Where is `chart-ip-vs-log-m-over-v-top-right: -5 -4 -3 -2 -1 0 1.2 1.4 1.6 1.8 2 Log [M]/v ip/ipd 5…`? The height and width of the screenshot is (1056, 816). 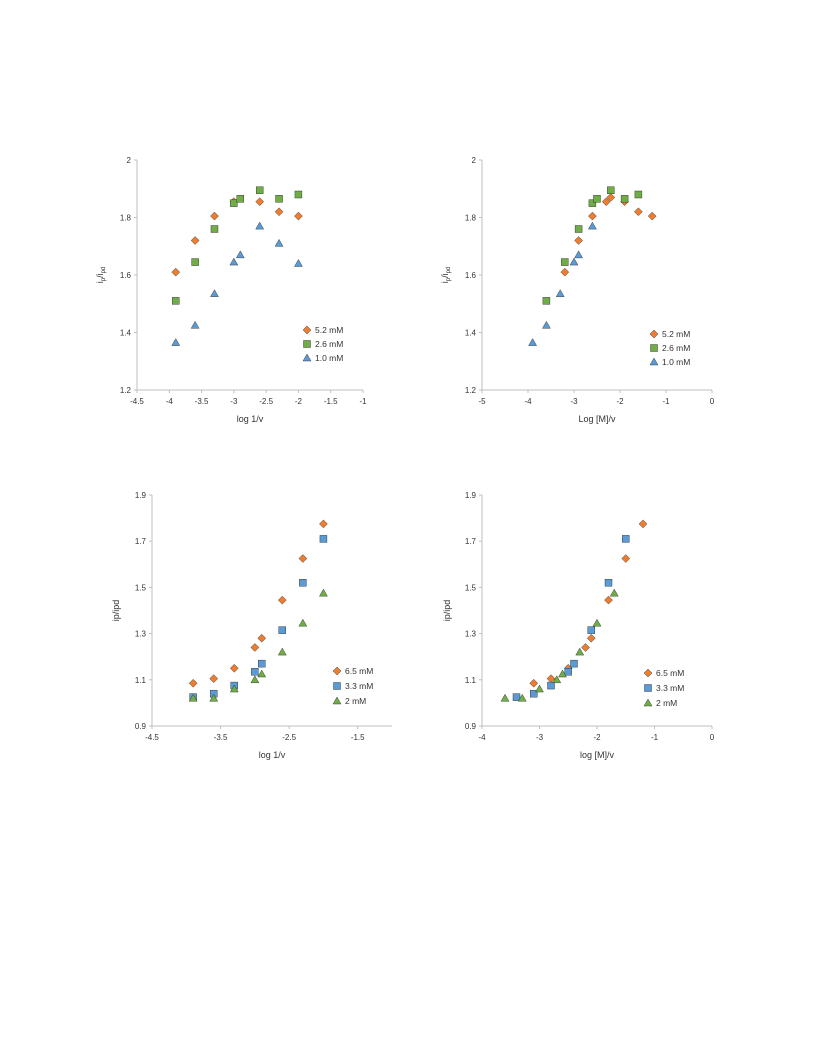 chart-ip-vs-log-m-over-v-top-right: -5 -4 -3 -2 -1 0 1.2 1.4 1.6 1.8 2 Log [M]/v ip/ipd 5… is located at coordinates (582, 295).